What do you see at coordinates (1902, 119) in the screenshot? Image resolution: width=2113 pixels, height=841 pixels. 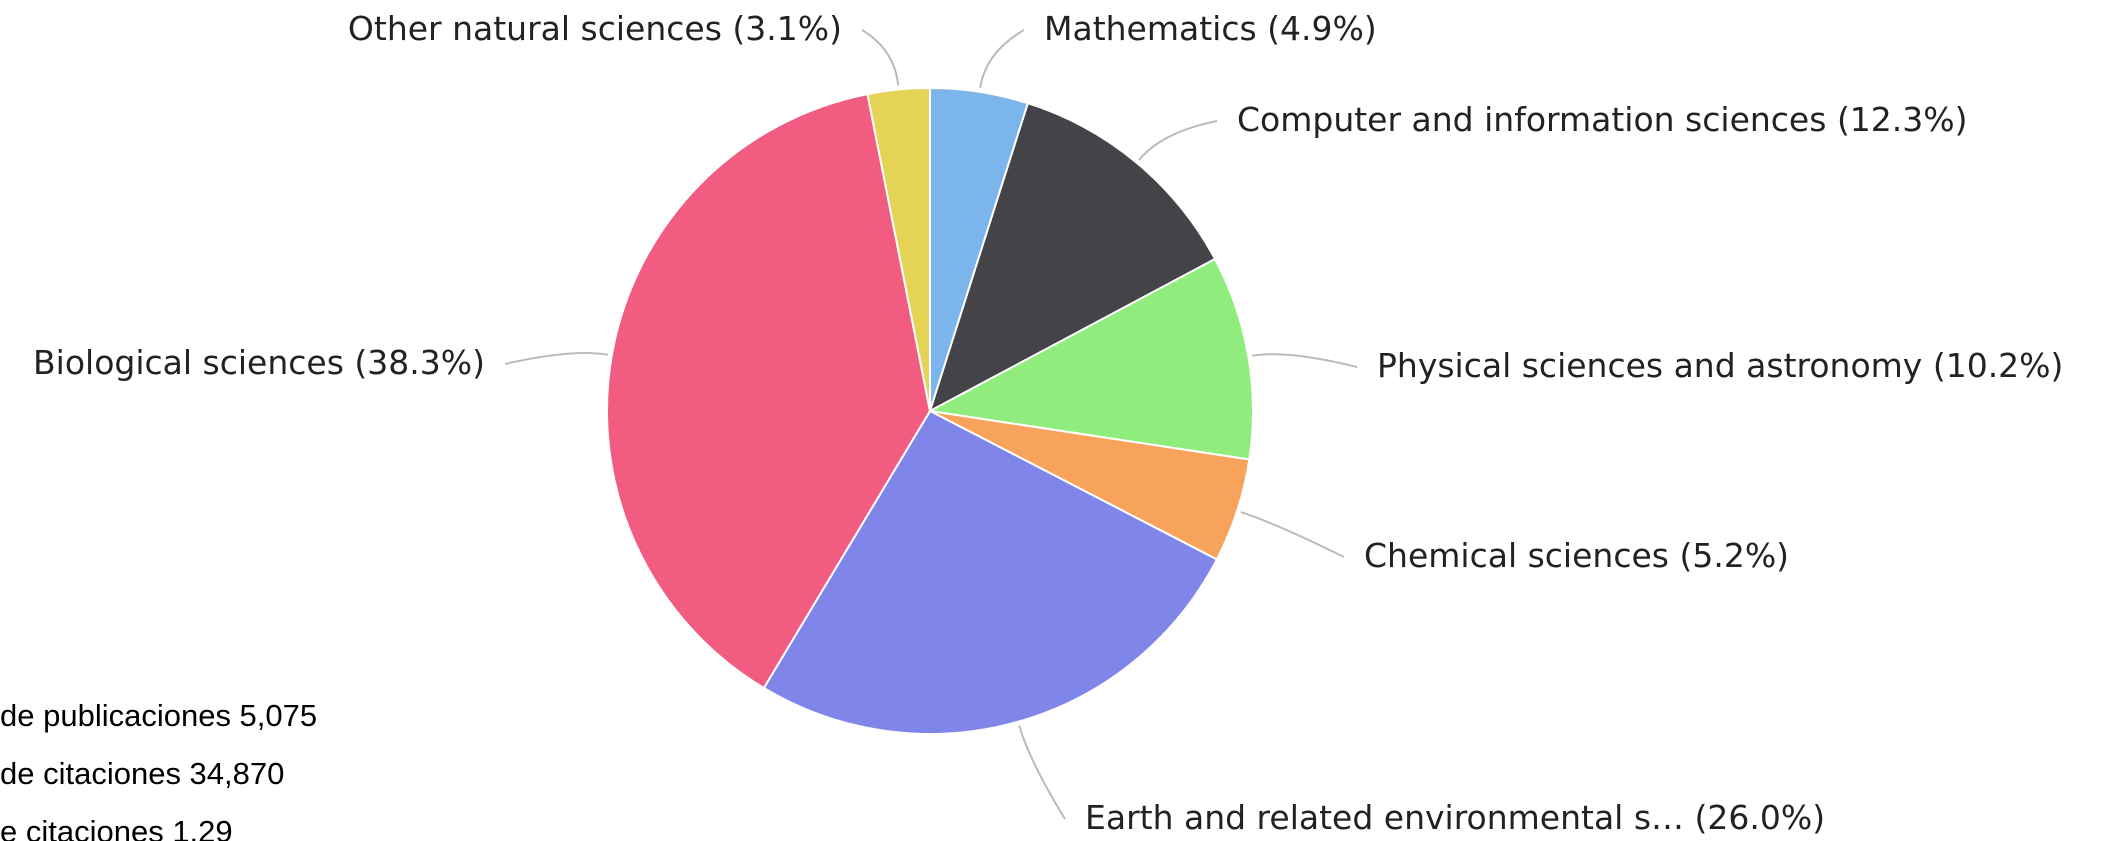 I see `value-label: (12.3%)` at bounding box center [1902, 119].